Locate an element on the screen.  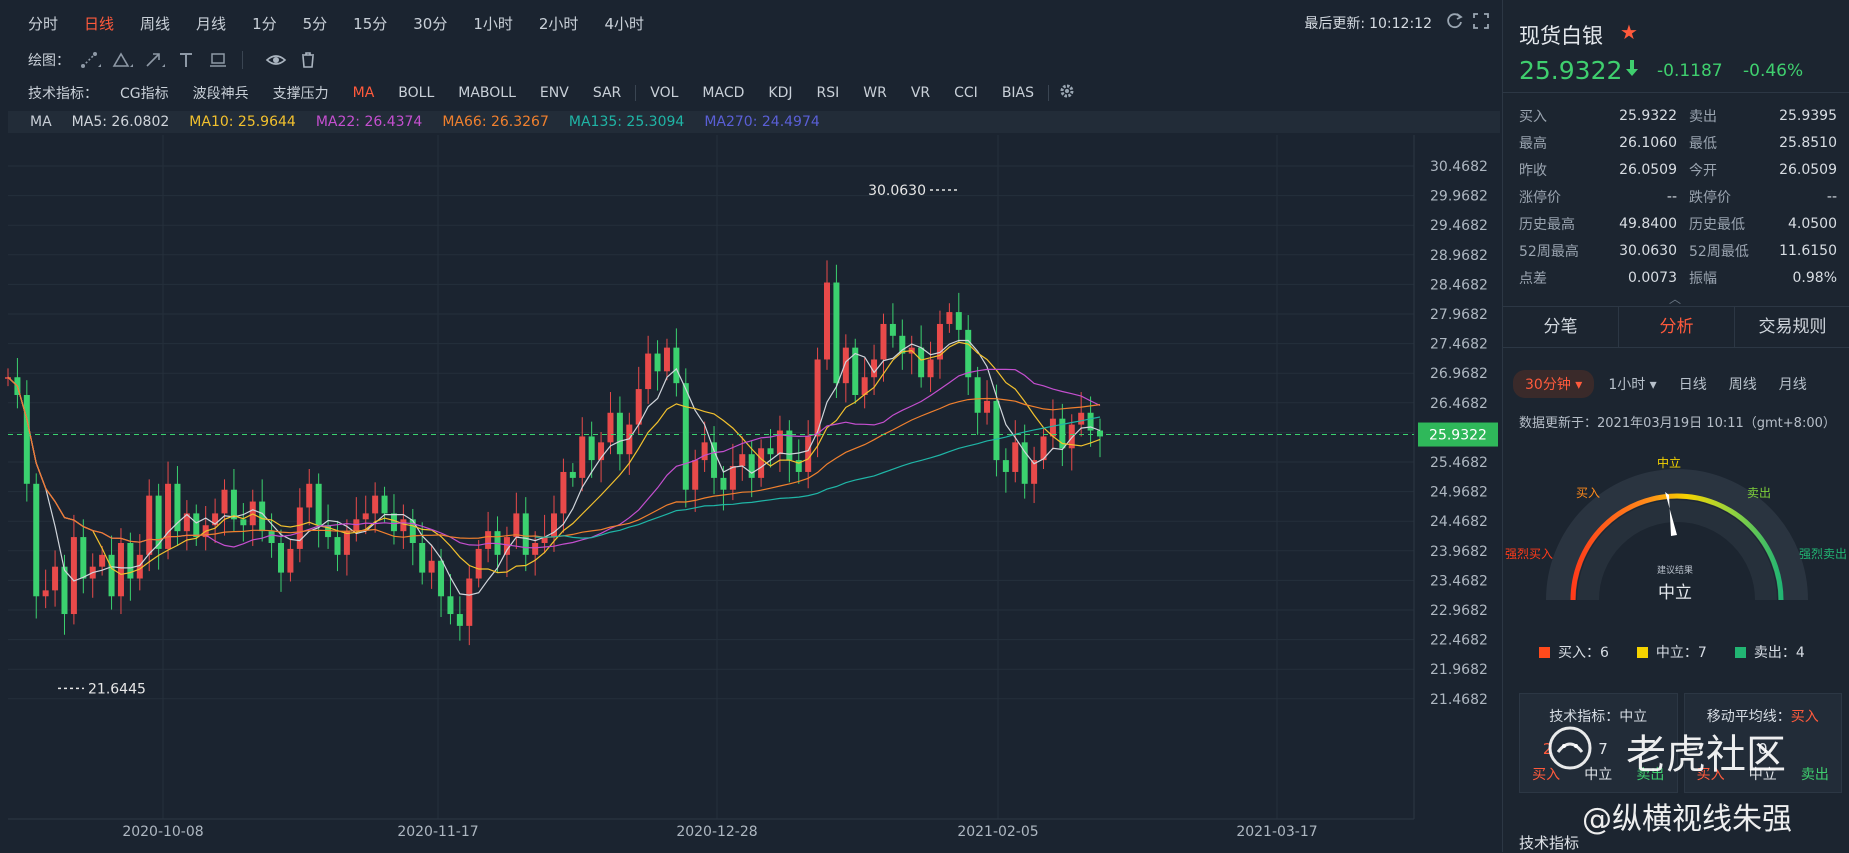
period-tab: 月线 is located at coordinates (211, 24).